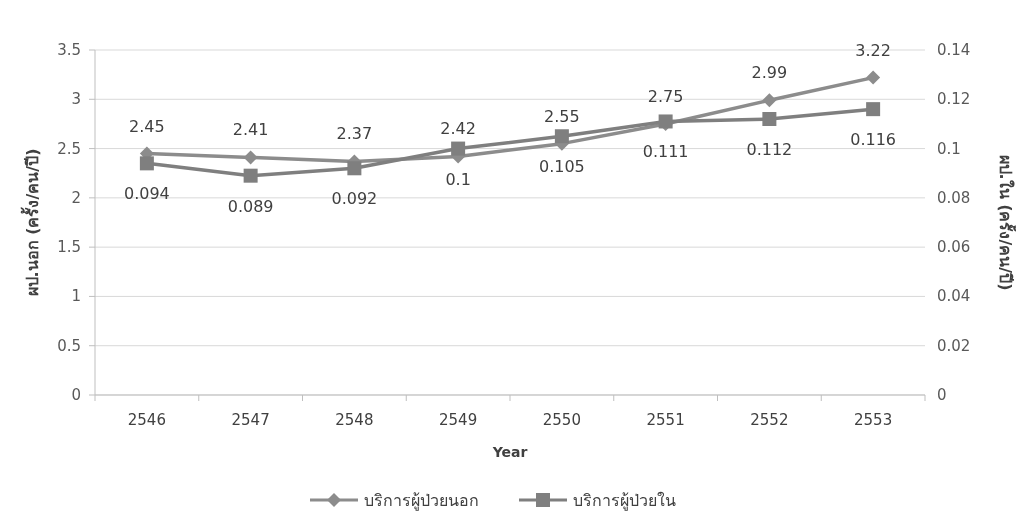 The height and width of the screenshot is (514, 1016). Describe the element at coordinates (954, 345) in the screenshot. I see `y2-tick-label: 0.02` at that location.